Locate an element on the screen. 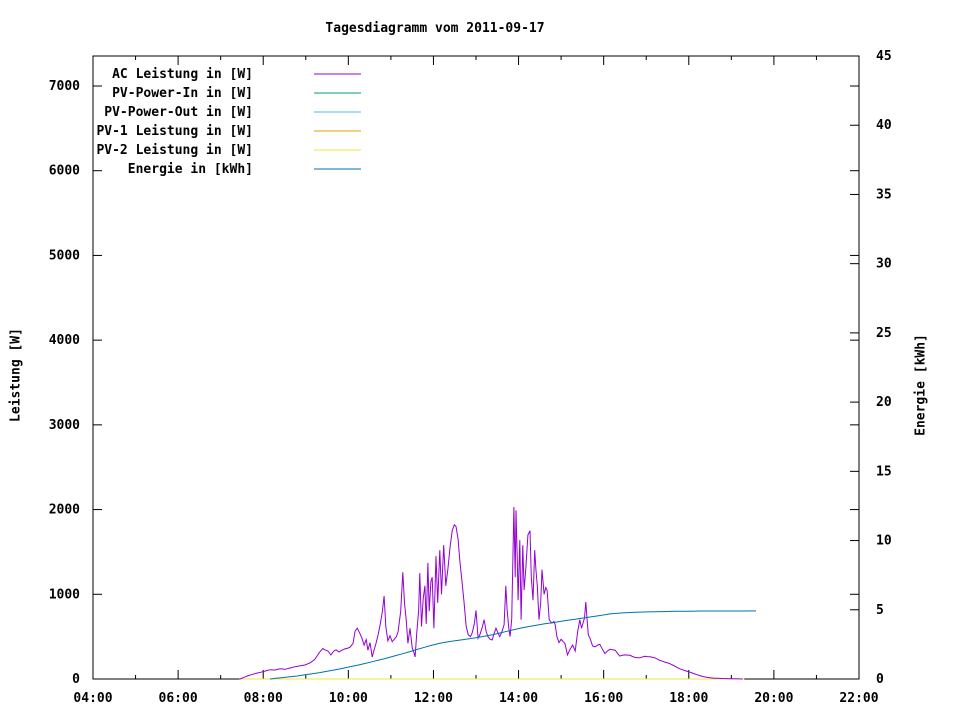  legend-label: Energie in [kWh] is located at coordinates (190, 169).